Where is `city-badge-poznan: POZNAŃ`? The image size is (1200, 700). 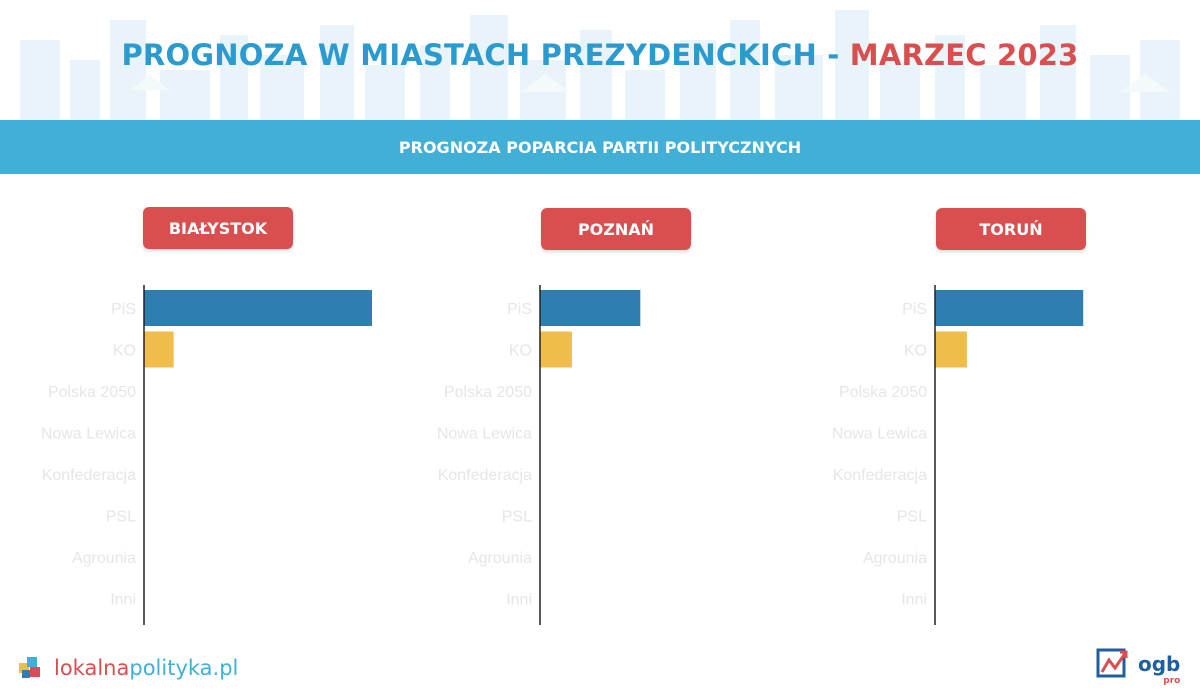
city-badge-poznan: POZNAŃ is located at coordinates (616, 229).